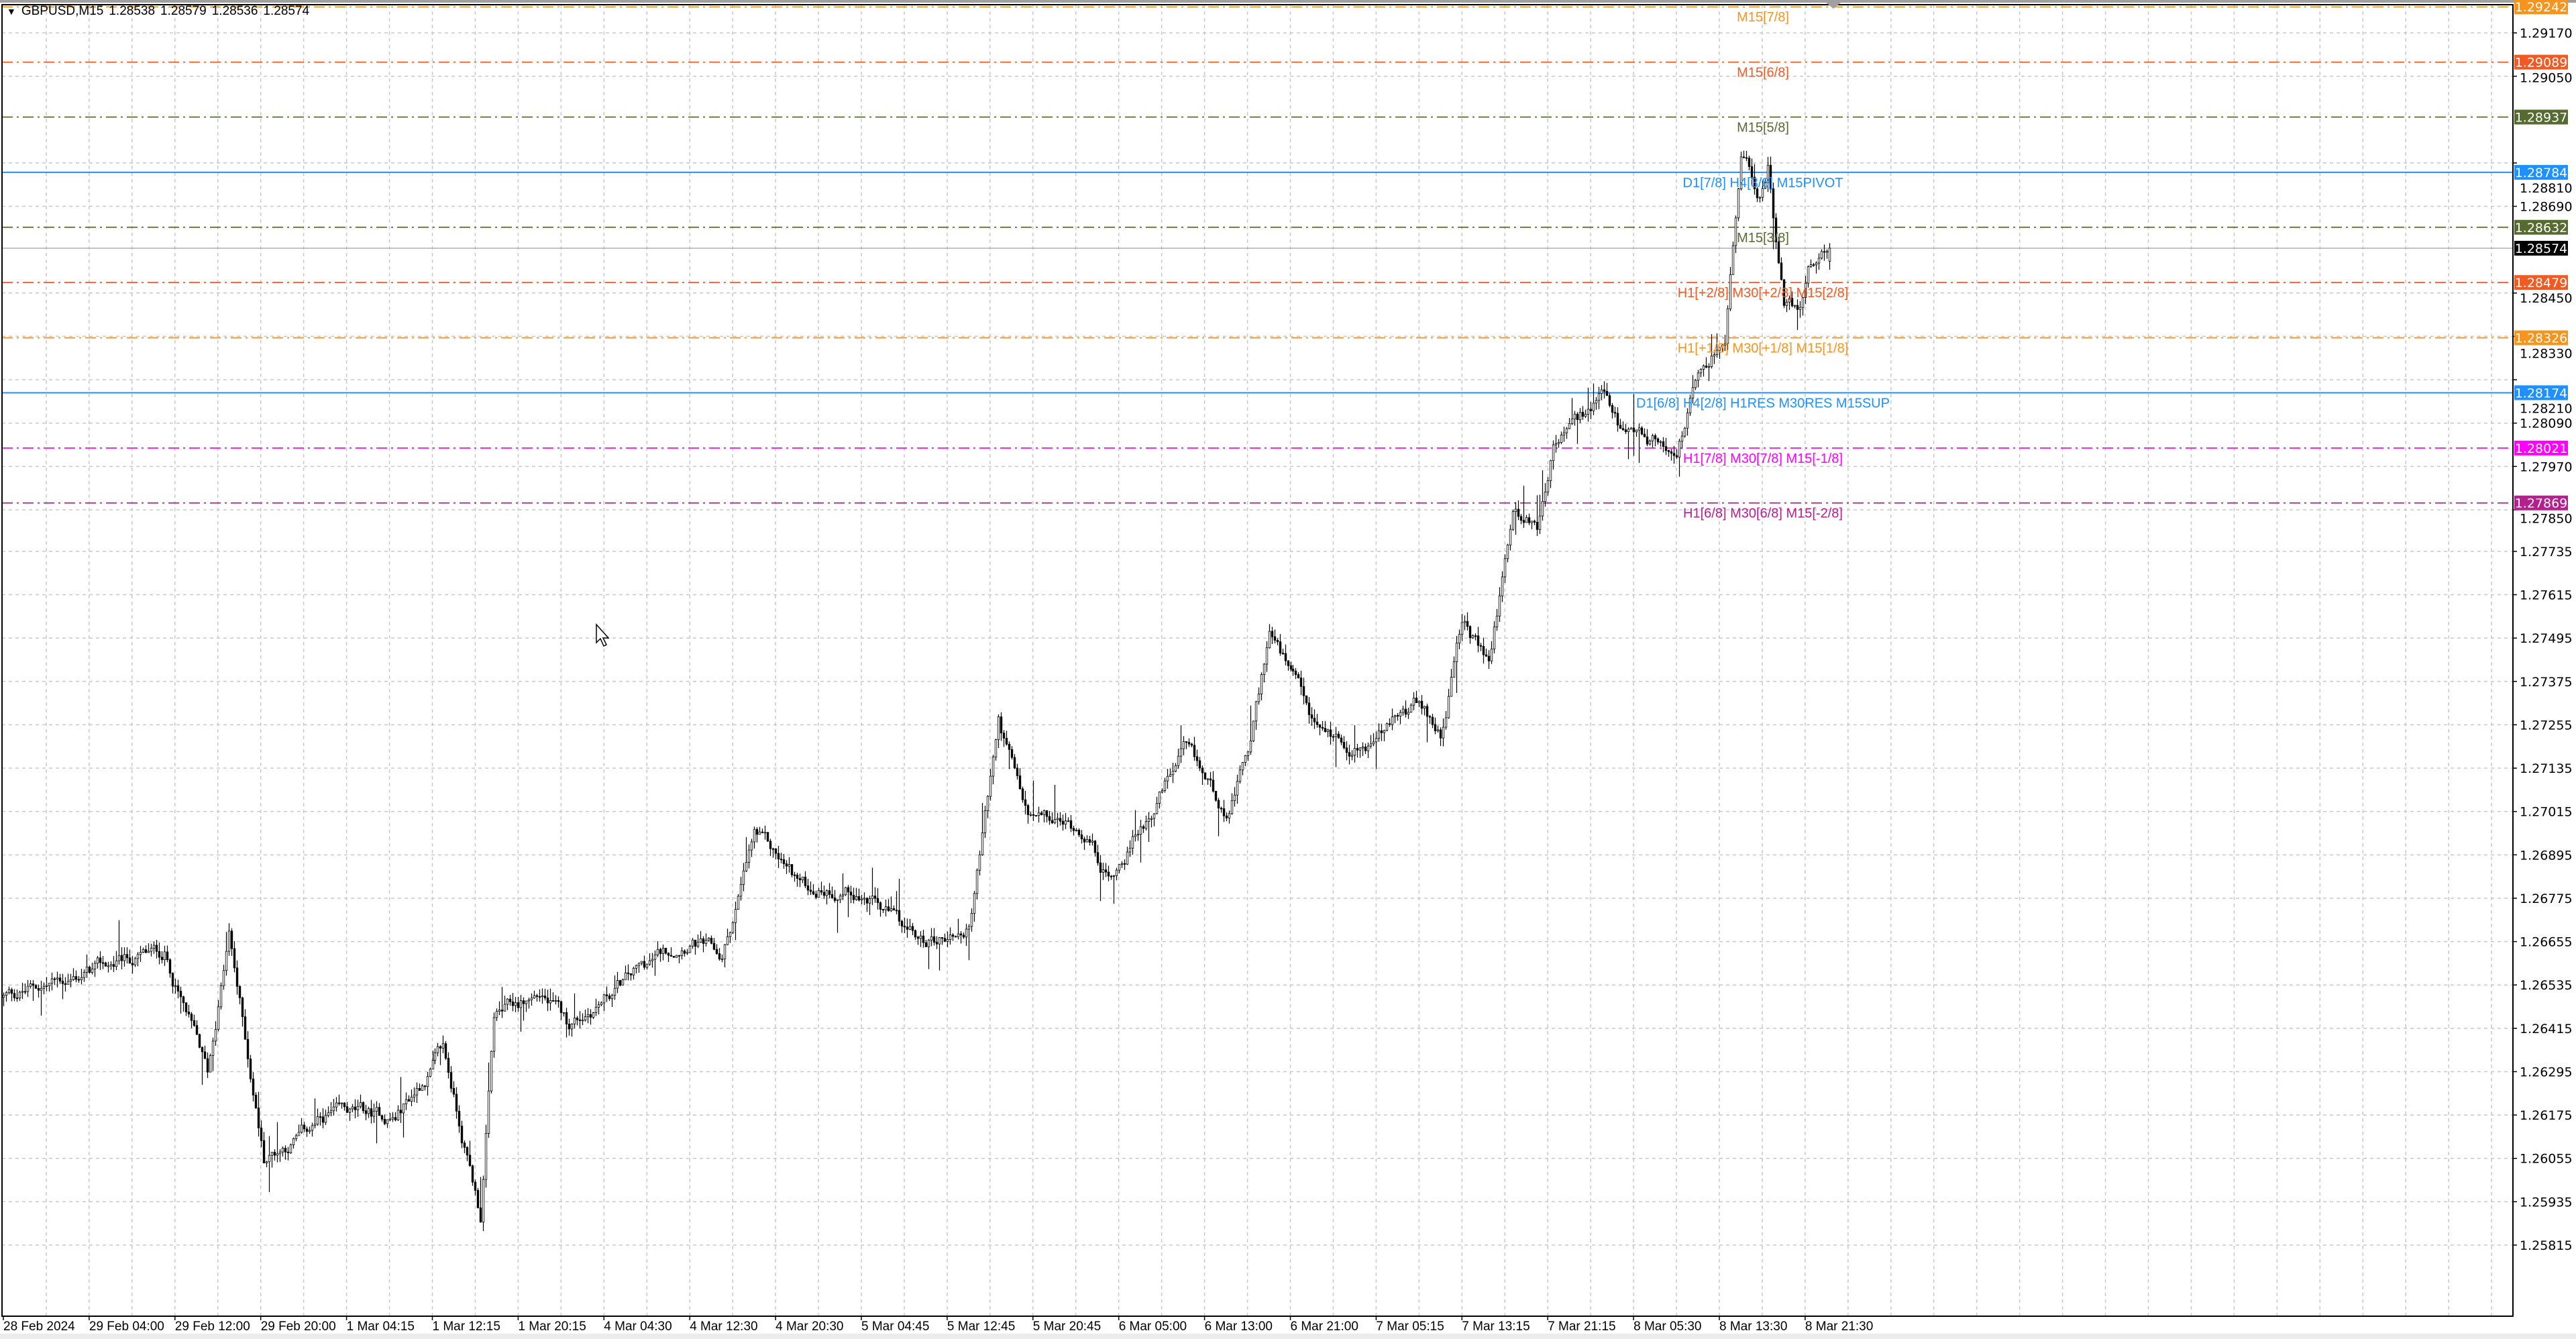 The height and width of the screenshot is (1339, 2576). Describe the element at coordinates (2546, 33) in the screenshot. I see `price-tick-label: 1.29170` at that location.